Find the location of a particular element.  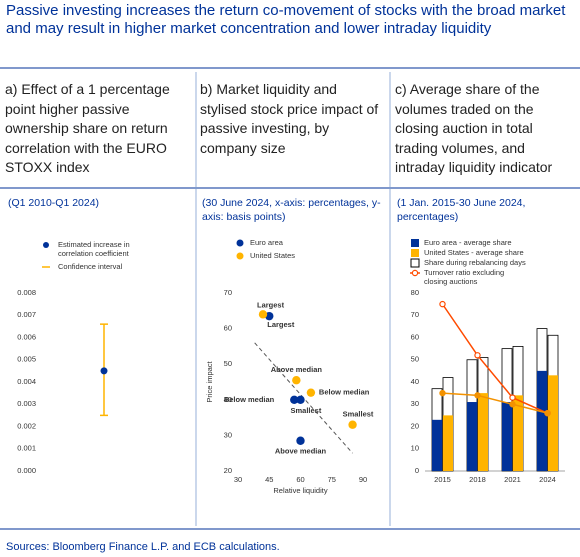

x-tick-label: 2018 is located at coordinates (477, 479).